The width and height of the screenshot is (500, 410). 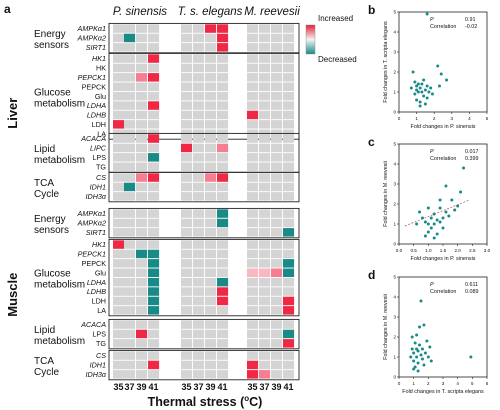 I want to click on x-tick-label: 4, so click(x=469, y=118).